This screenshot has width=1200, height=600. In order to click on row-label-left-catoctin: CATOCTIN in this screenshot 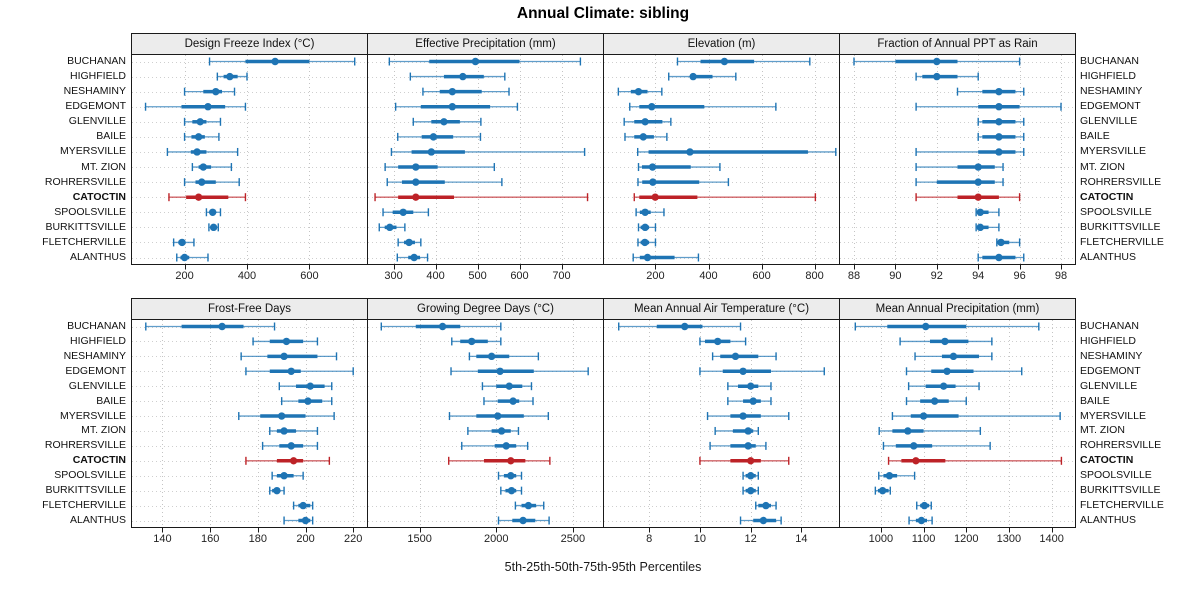, I will do `click(99, 196)`.